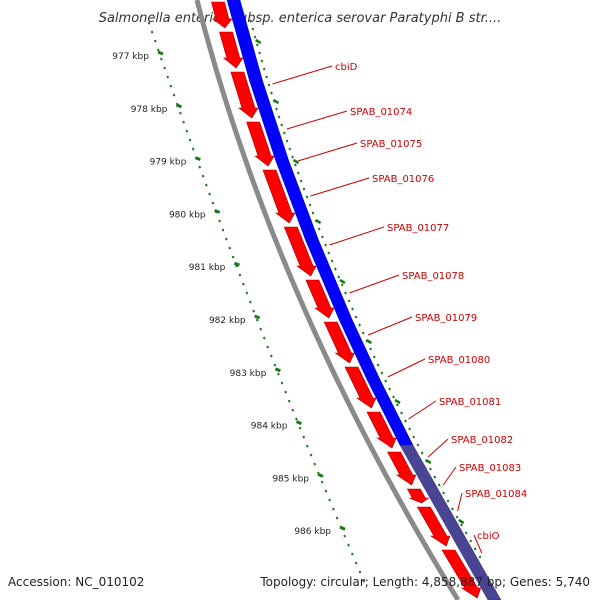 The image size is (600, 600). I want to click on scale-tick-label: 986 kbp, so click(312, 532).